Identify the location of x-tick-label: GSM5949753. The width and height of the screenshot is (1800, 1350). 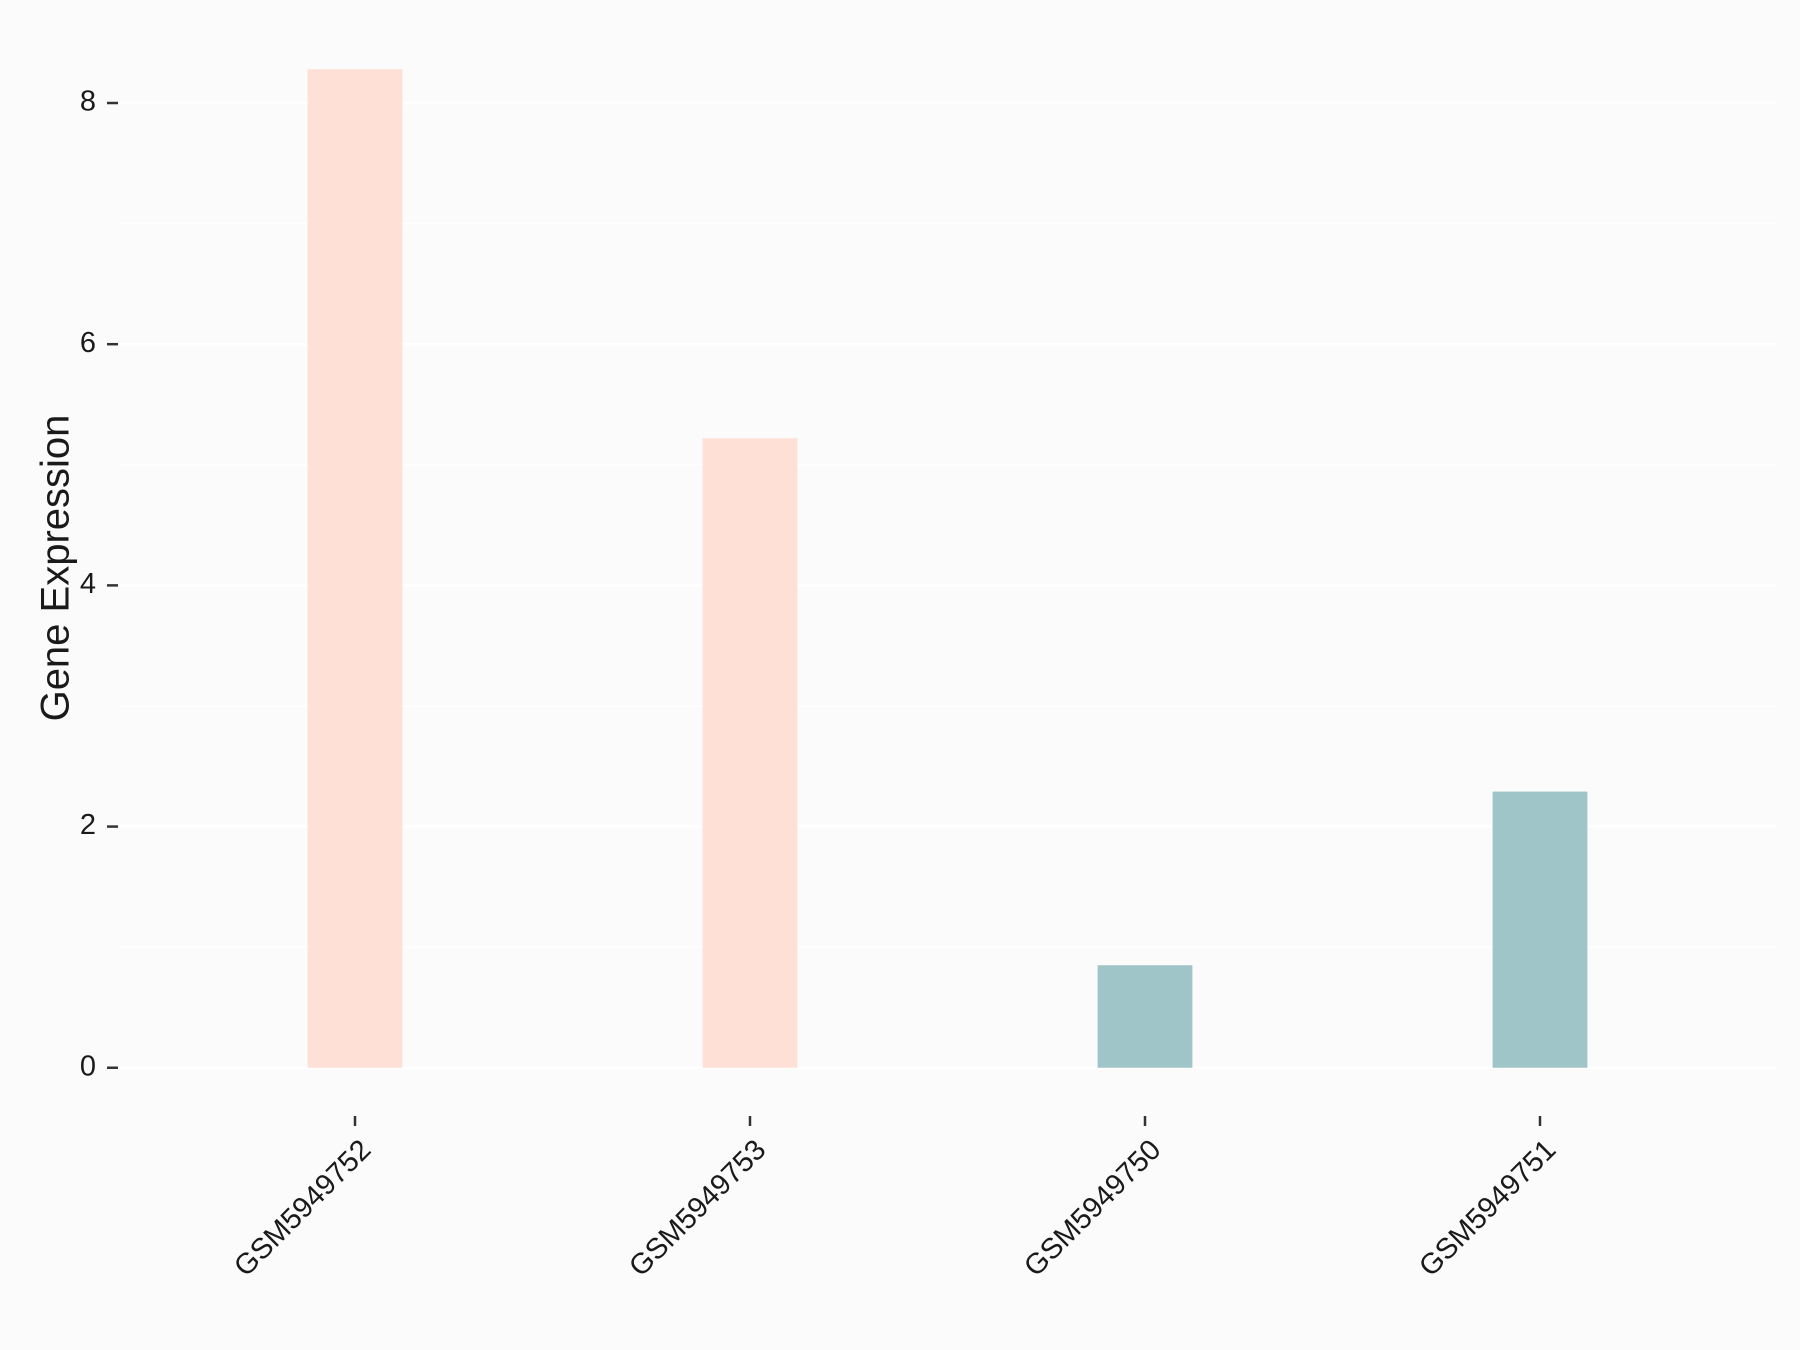
(697, 1208).